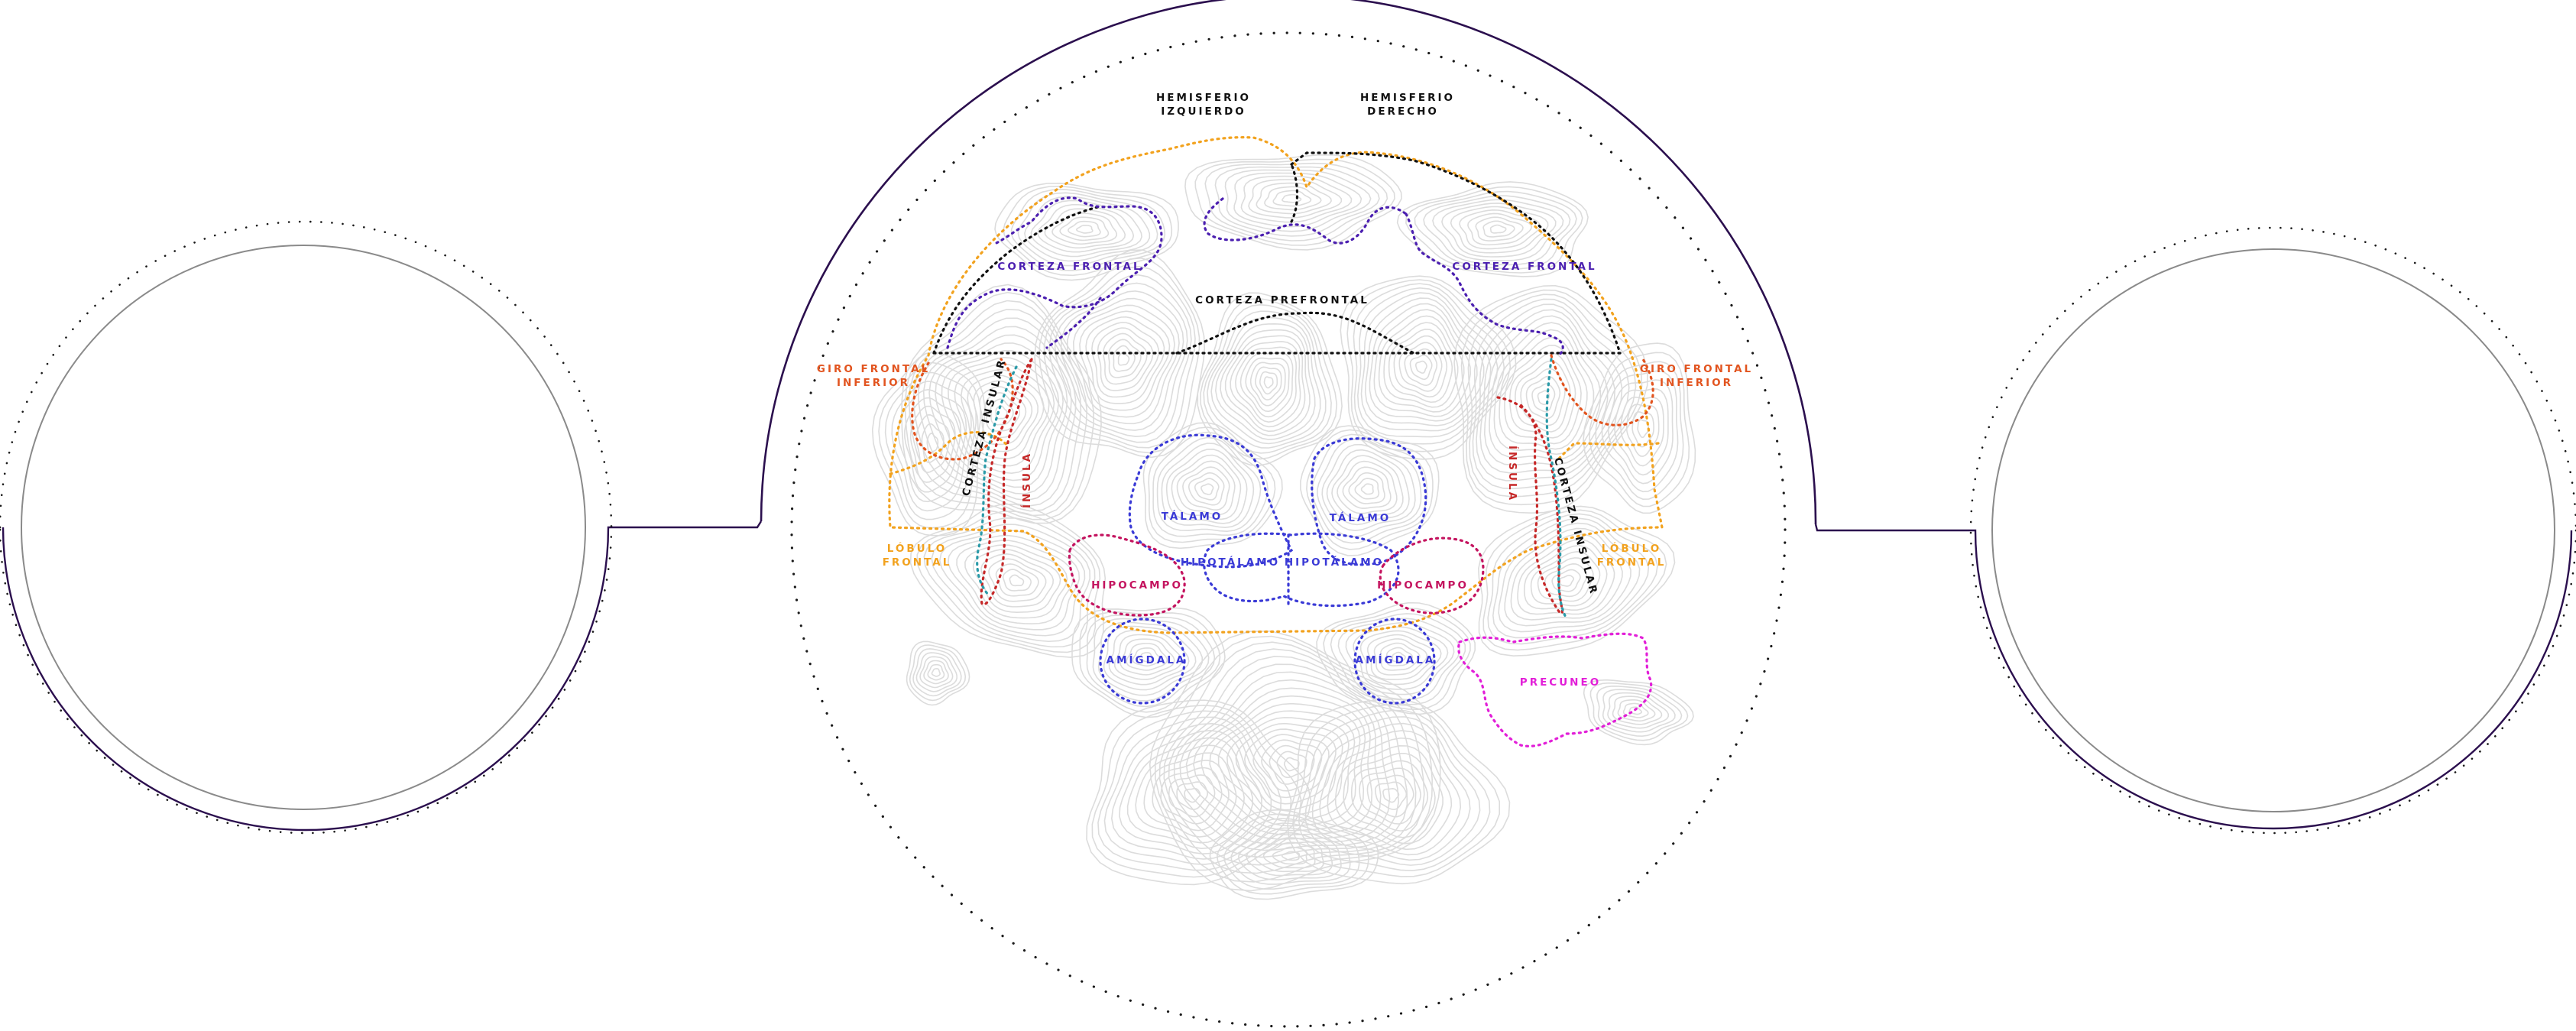 The width and height of the screenshot is (2576, 1031). I want to click on label-talamo-left: TÁLAMO, so click(1192, 516).